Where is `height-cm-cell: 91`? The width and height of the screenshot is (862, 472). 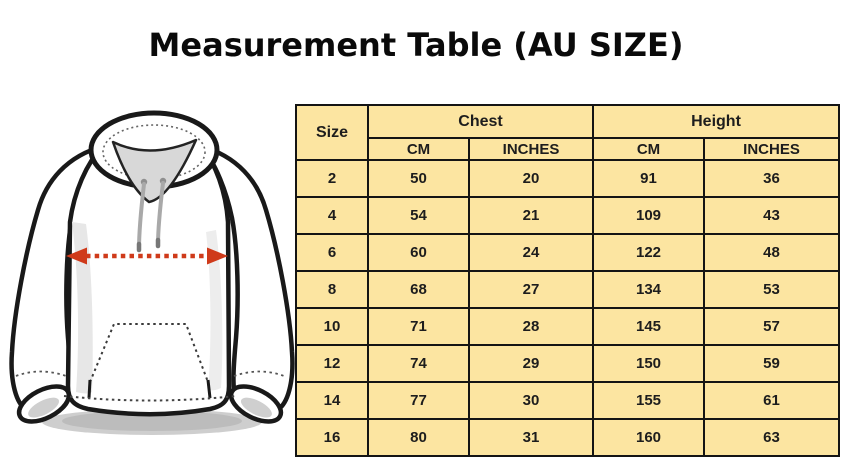
height-cm-cell: 91 is located at coordinates (649, 178).